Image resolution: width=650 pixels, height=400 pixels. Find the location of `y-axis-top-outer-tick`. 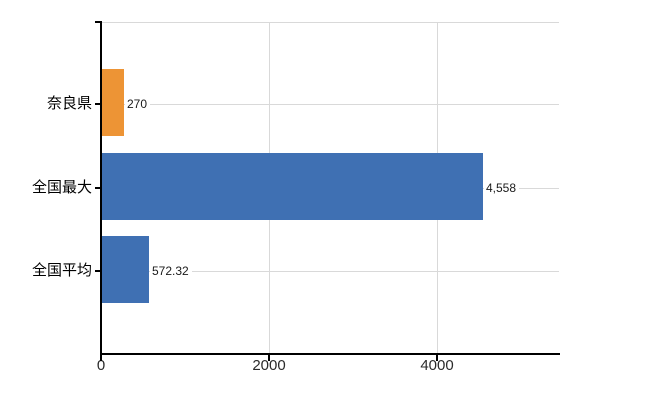

y-axis-top-outer-tick is located at coordinates (98, 22).